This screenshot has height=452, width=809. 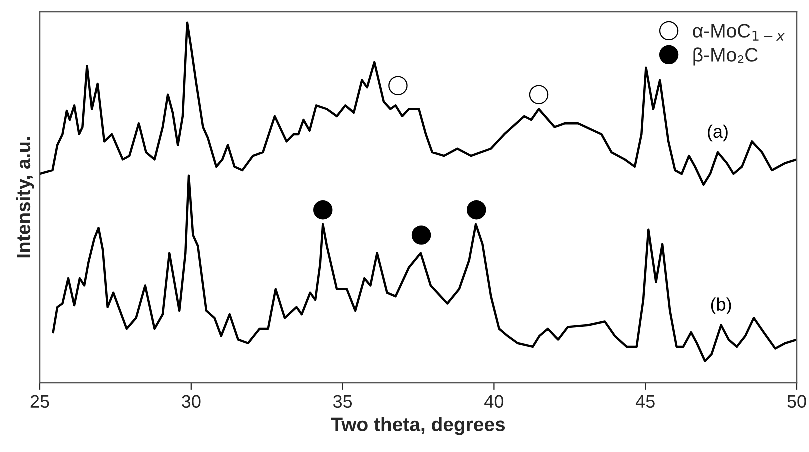 I want to click on x-tick-label: 40, so click(x=494, y=401).